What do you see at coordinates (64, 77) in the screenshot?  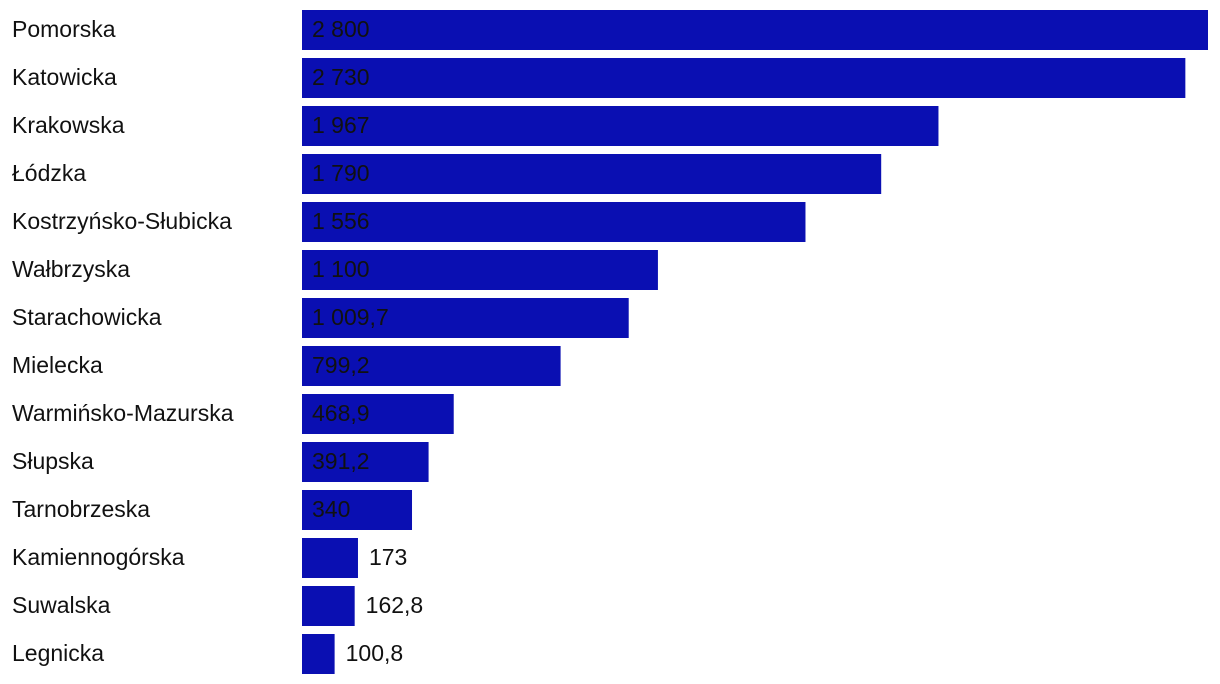 I see `category-label: Katowicka` at bounding box center [64, 77].